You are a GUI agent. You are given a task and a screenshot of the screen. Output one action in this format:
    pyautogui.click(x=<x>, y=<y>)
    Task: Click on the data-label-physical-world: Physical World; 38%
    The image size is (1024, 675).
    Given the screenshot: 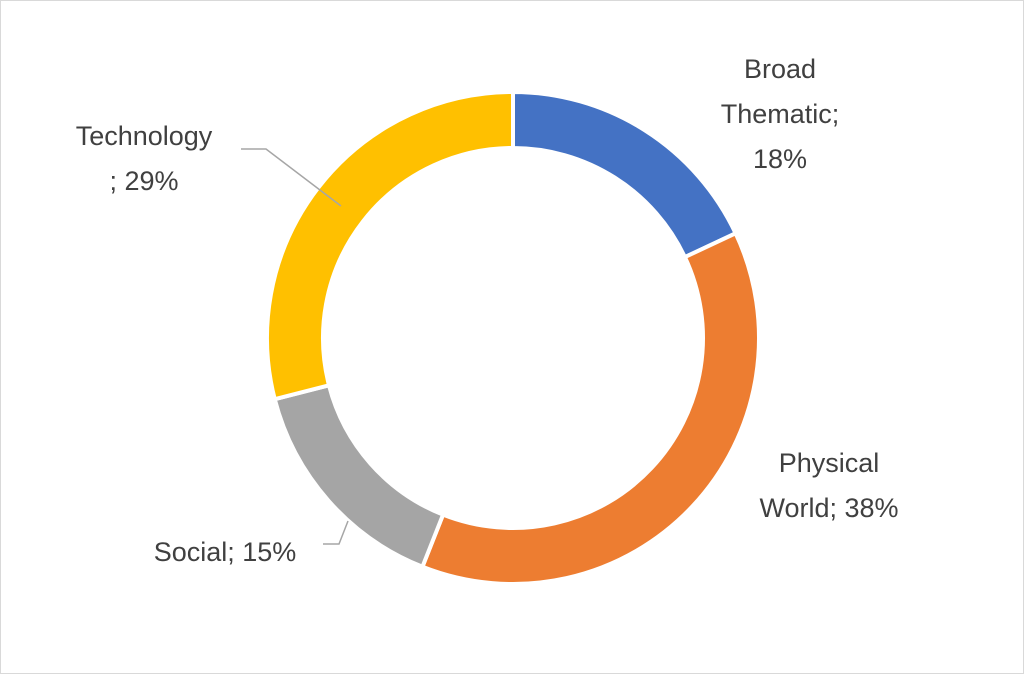 What is the action you would take?
    pyautogui.click(x=828, y=485)
    